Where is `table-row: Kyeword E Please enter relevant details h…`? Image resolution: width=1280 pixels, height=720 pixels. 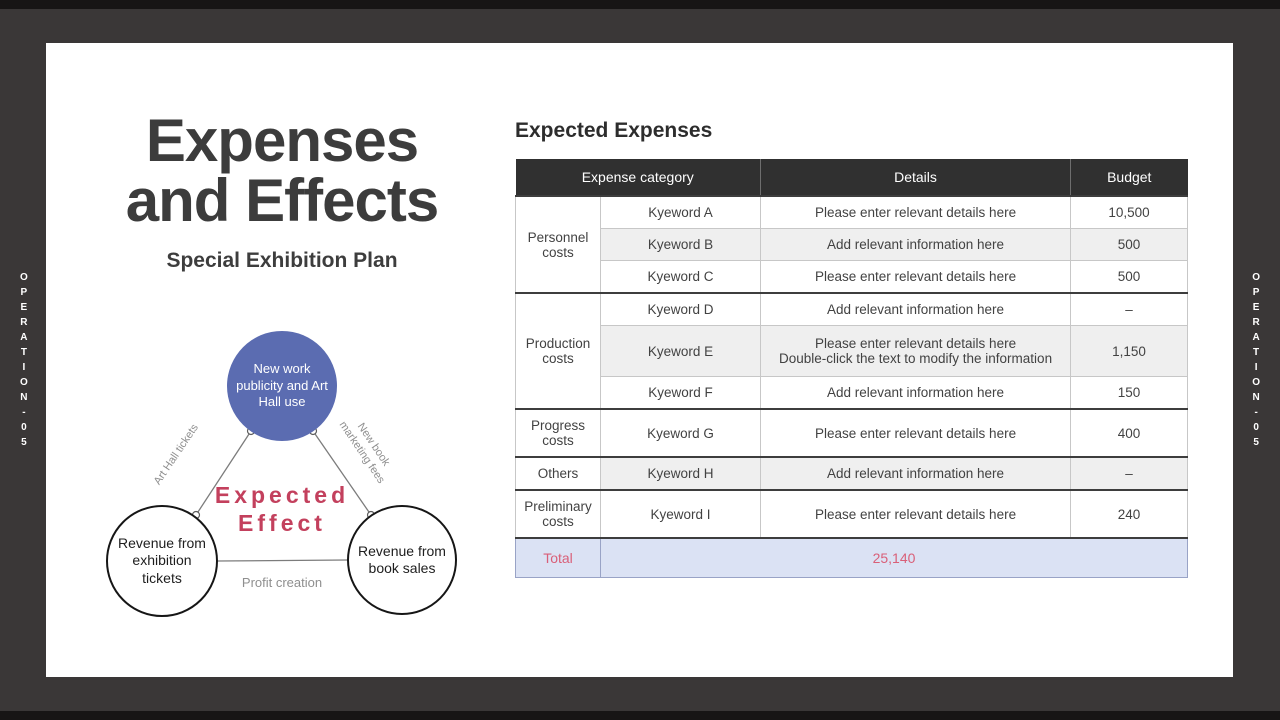
table-row: Kyeword E Please enter relevant details h… is located at coordinates (852, 351).